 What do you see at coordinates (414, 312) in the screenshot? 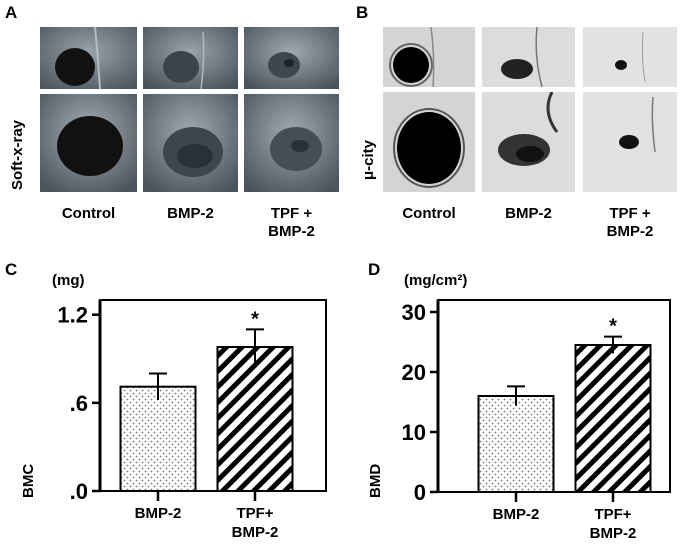
I see `y-tick-label: 30` at bounding box center [414, 312].